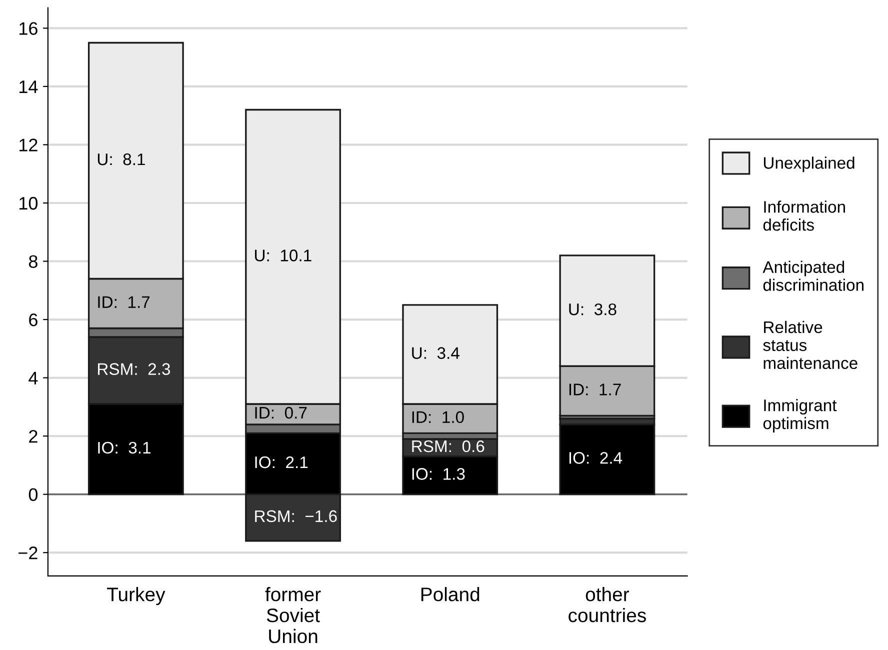 The image size is (888, 650). What do you see at coordinates (436, 353) in the screenshot?
I see `data-label: U: 3.4` at bounding box center [436, 353].